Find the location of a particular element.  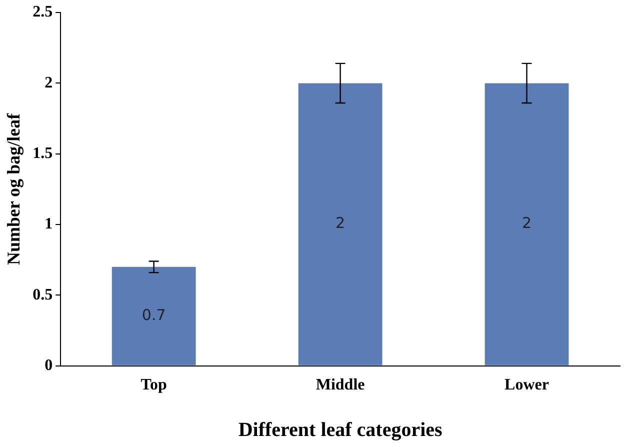

y-axis-title: Number og bag/leaf is located at coordinates (13, 189).